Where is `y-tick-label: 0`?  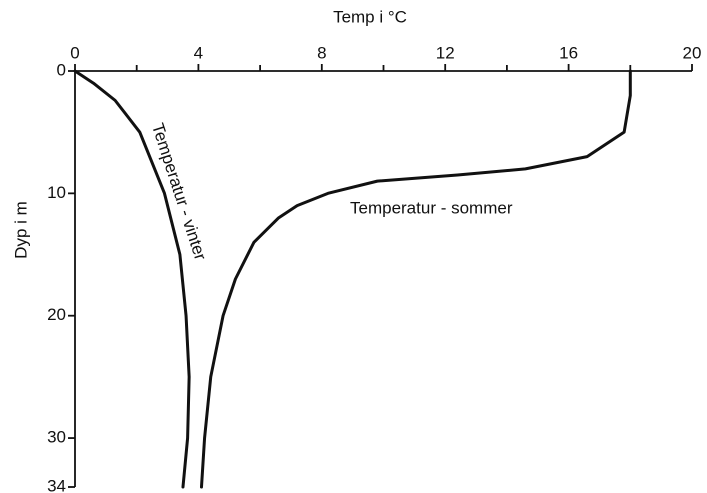
y-tick-label: 0 is located at coordinates (61, 69).